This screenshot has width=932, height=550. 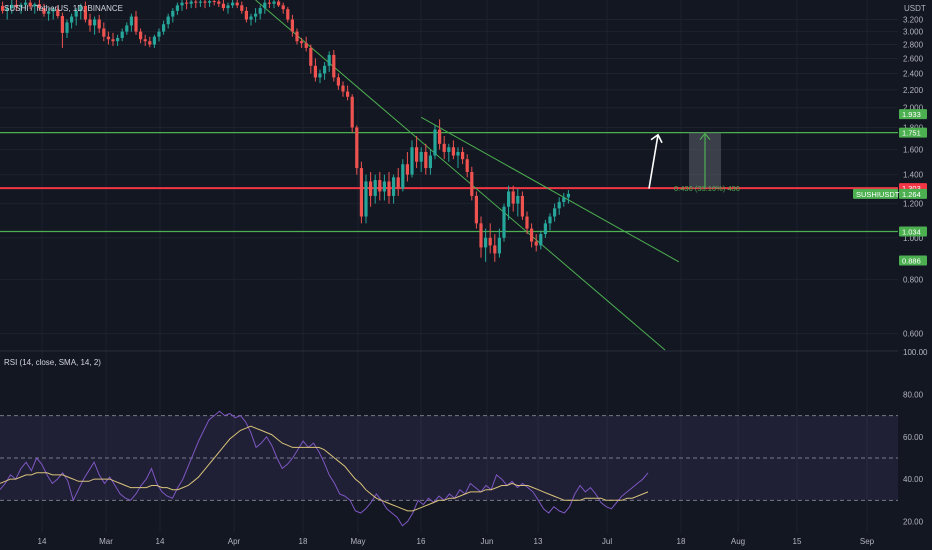 I want to click on rsi-series, so click(x=324, y=468).